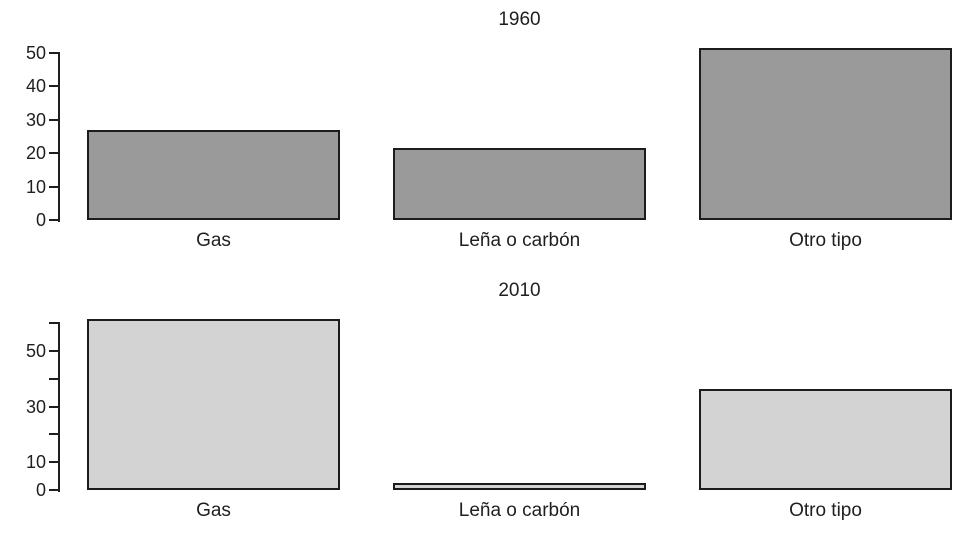  I want to click on chart-title: 1960, so click(519, 19).